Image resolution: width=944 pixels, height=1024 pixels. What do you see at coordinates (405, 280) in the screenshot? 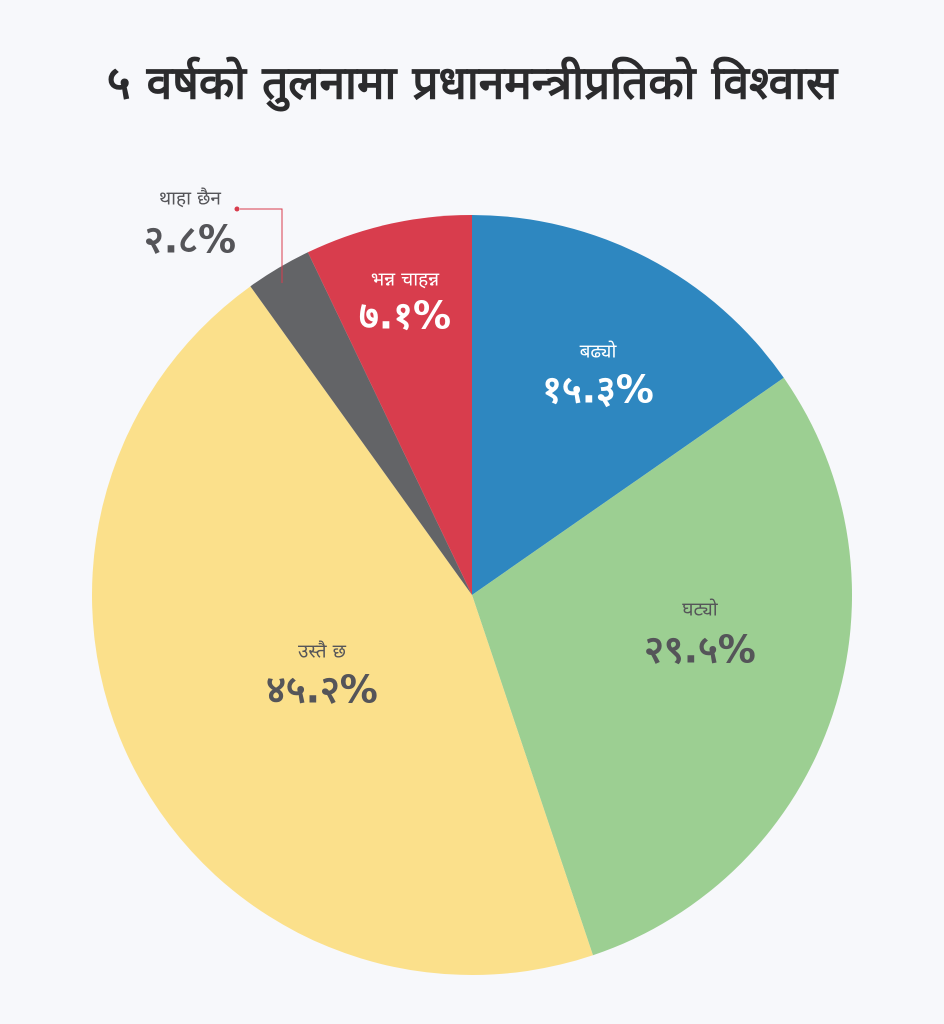
I see `slice-name: भन्न चाहन्न` at bounding box center [405, 280].